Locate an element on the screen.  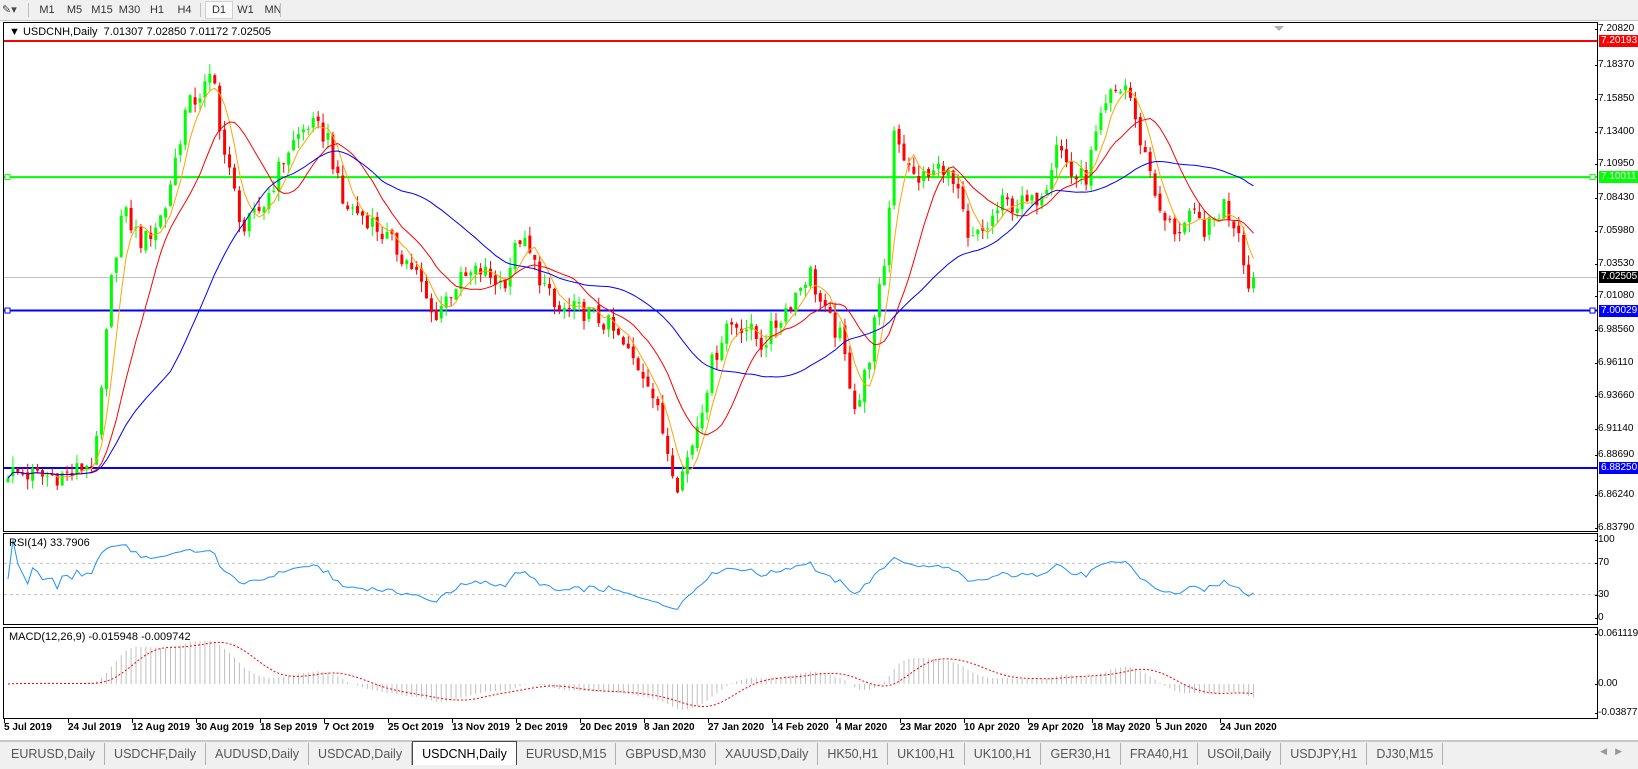
chart-tab: GBPUSD,M30 is located at coordinates (666, 754).